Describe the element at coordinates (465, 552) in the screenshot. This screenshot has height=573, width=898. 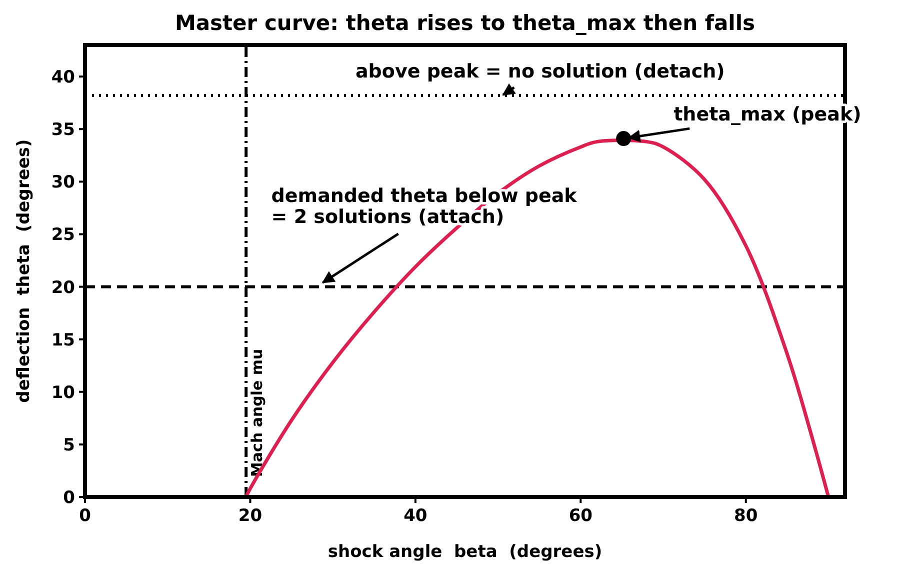
I see `x-axis-title: shock angle beta (degrees)` at that location.